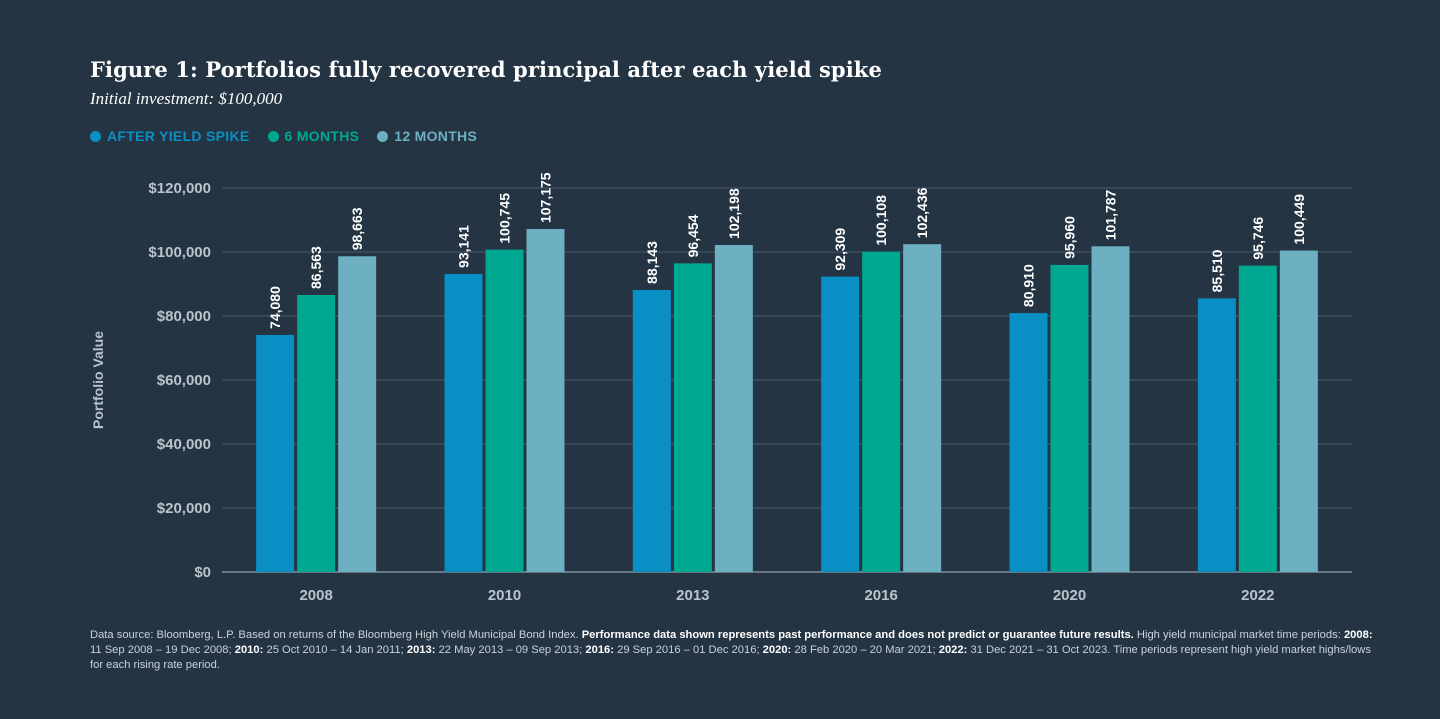  Describe the element at coordinates (436, 136) in the screenshot. I see `legend-label-twelve: 12 MONTHS` at that location.